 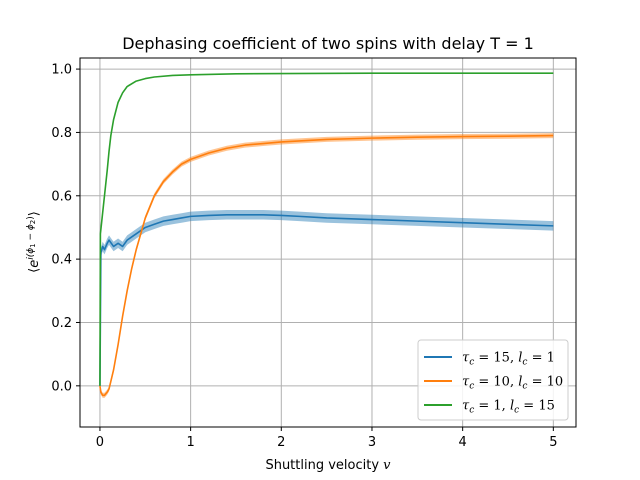 What do you see at coordinates (463, 442) in the screenshot?
I see `x-tick-label: 4` at bounding box center [463, 442].